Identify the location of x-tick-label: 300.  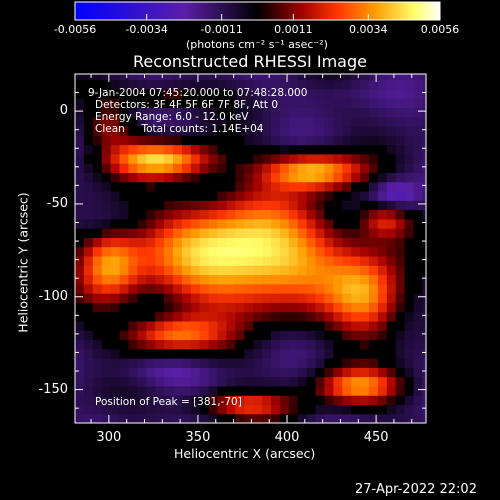
(109, 437).